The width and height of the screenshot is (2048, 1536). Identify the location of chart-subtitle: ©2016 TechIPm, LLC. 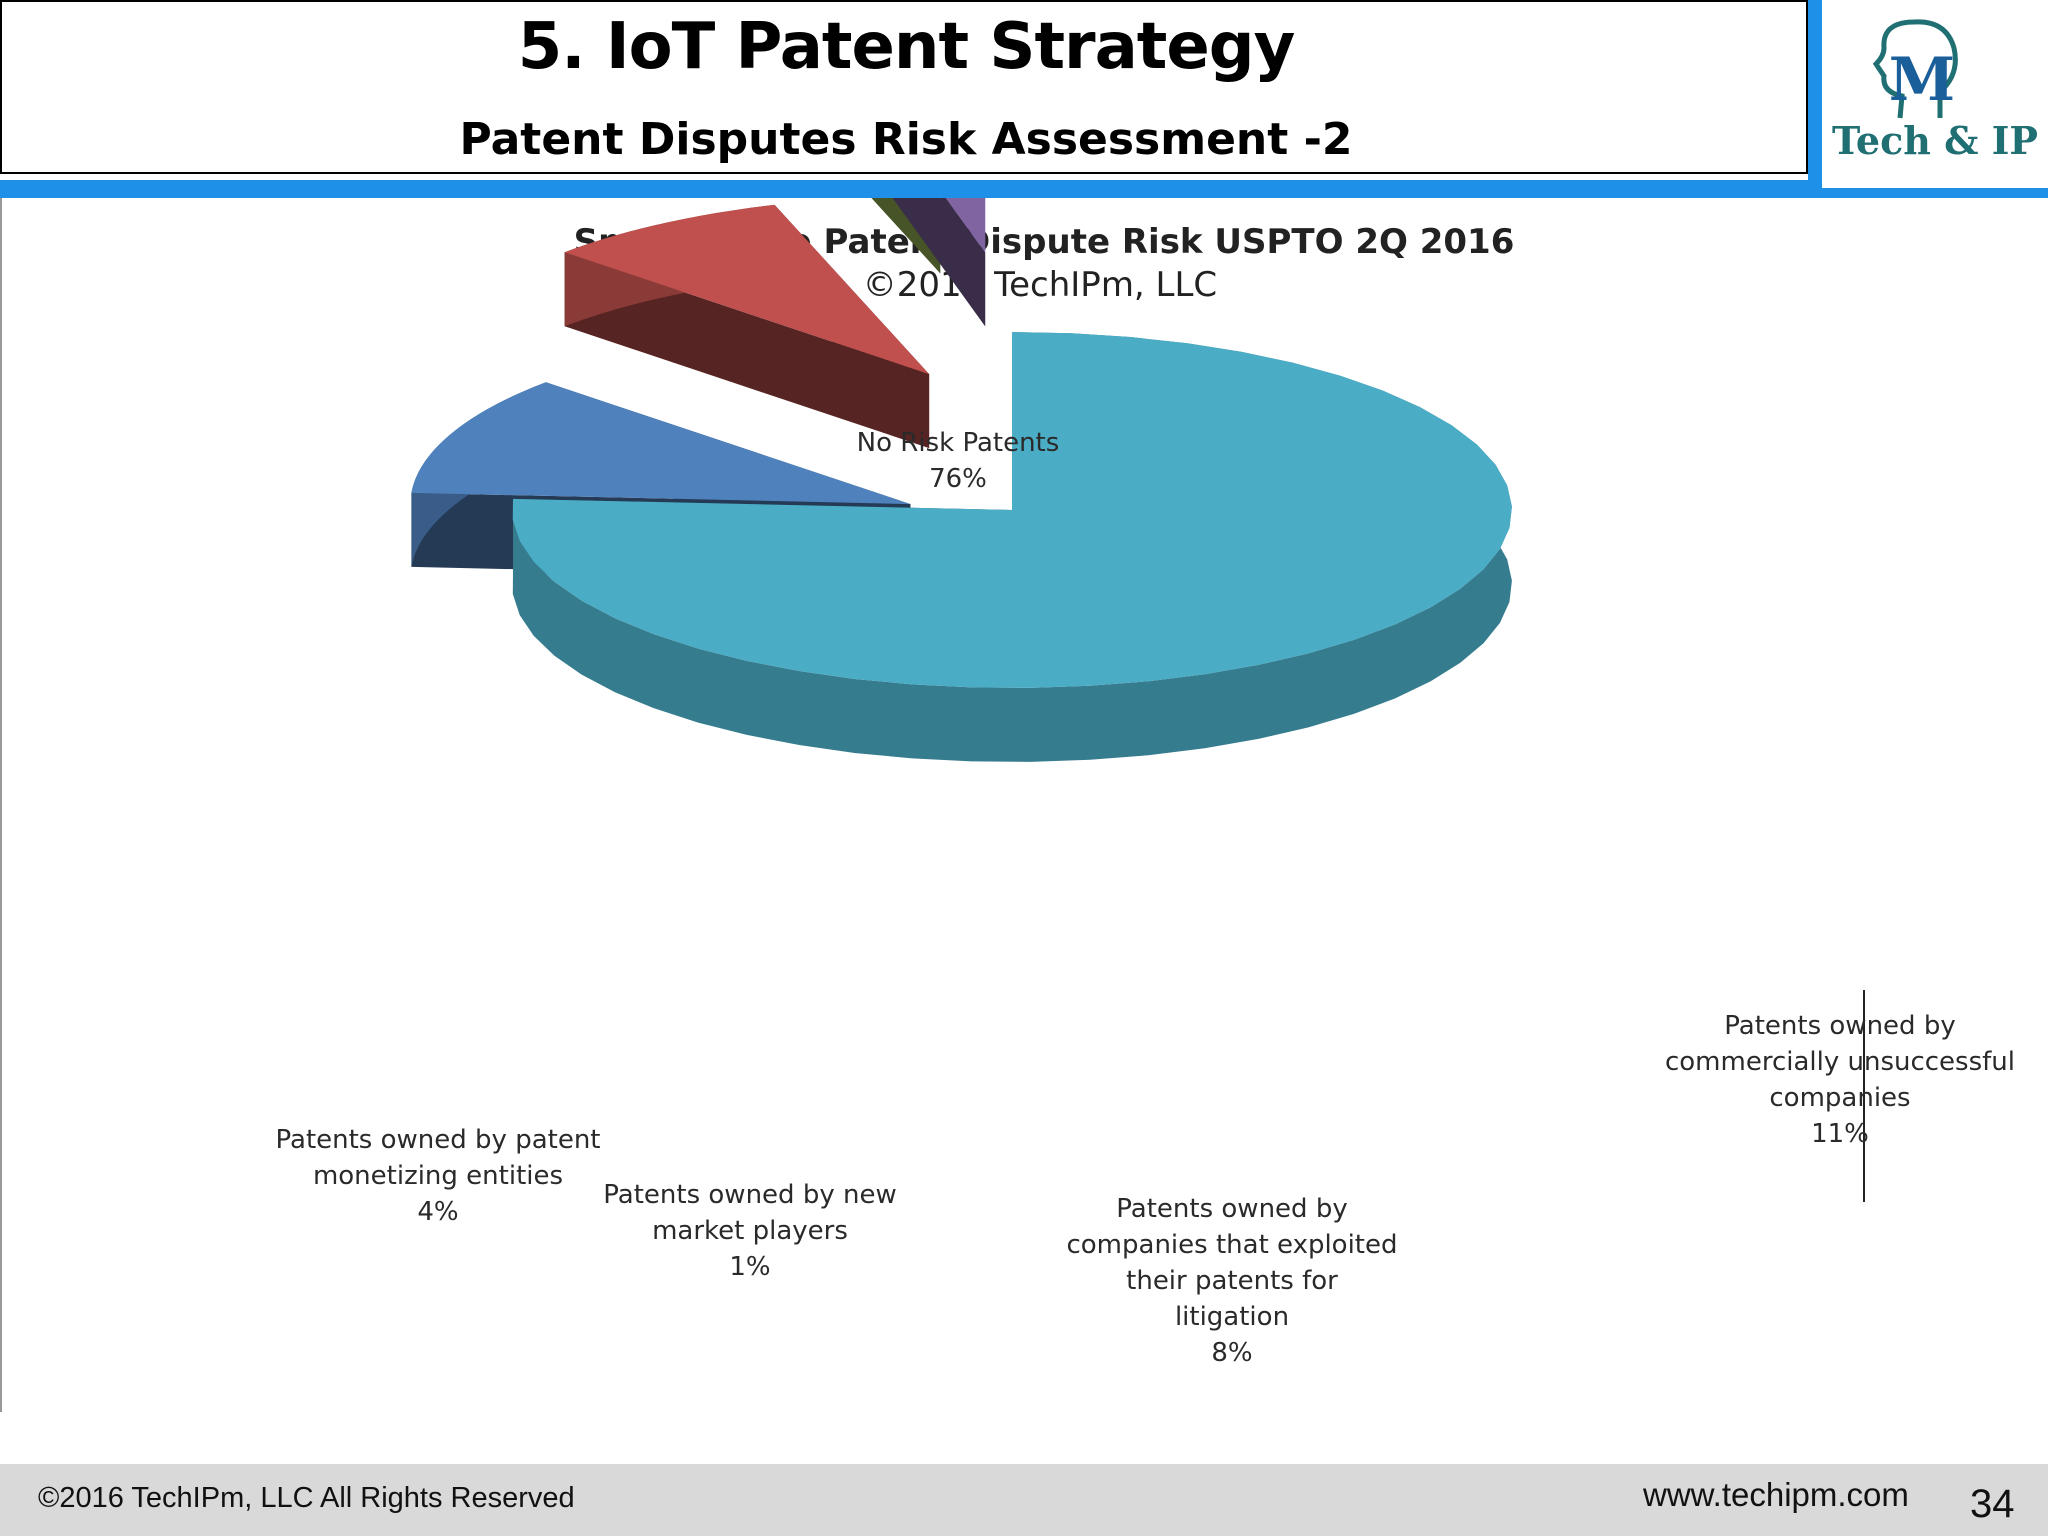
(1040, 285).